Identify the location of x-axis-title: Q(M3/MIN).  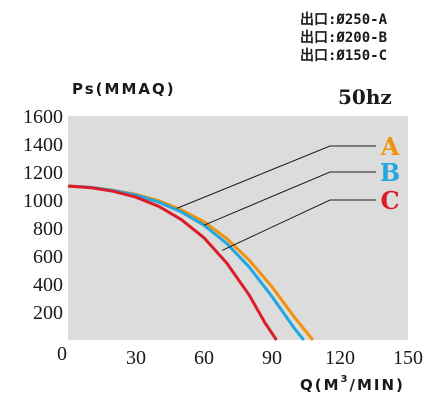
(352, 384).